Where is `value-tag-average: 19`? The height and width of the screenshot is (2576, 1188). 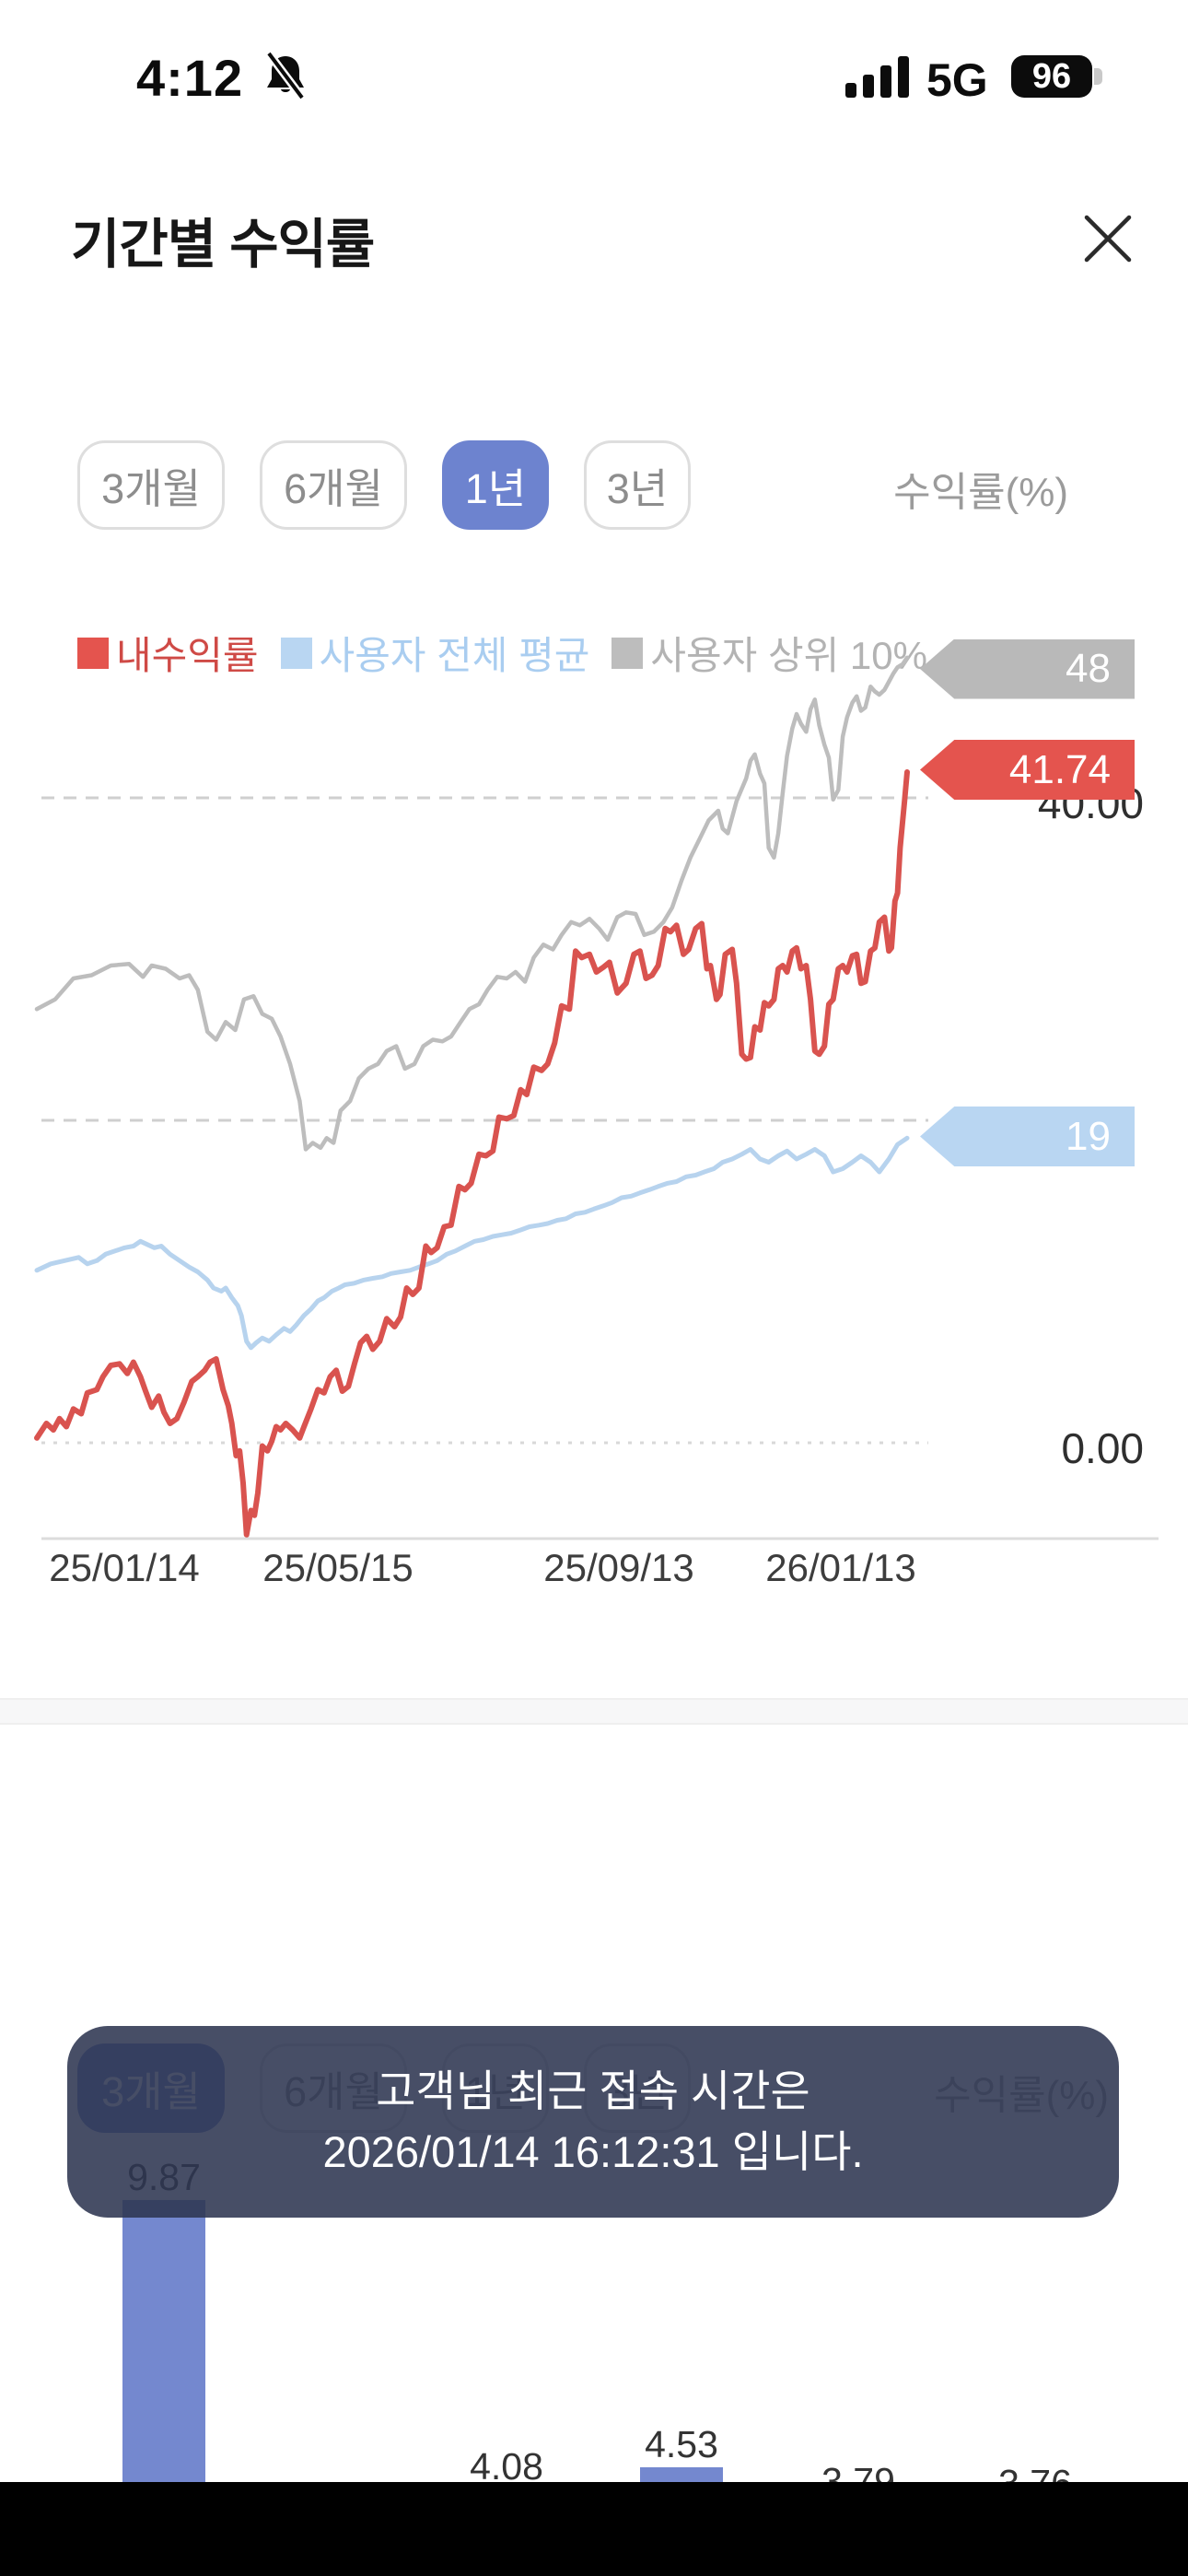
value-tag-average: 19 is located at coordinates (1027, 1136).